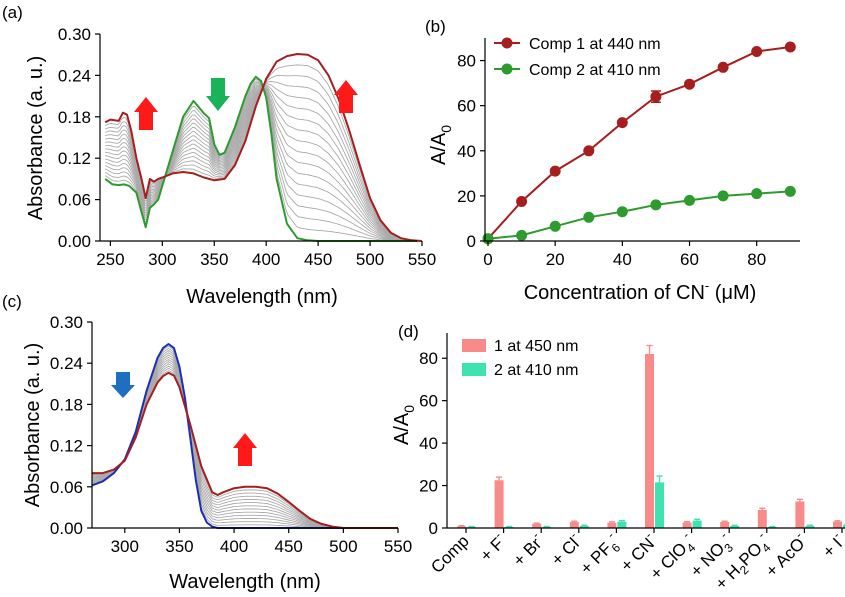 The image size is (845, 597). Describe the element at coordinates (162, 259) in the screenshot. I see `panel-a-x-tick-label: 300` at that location.